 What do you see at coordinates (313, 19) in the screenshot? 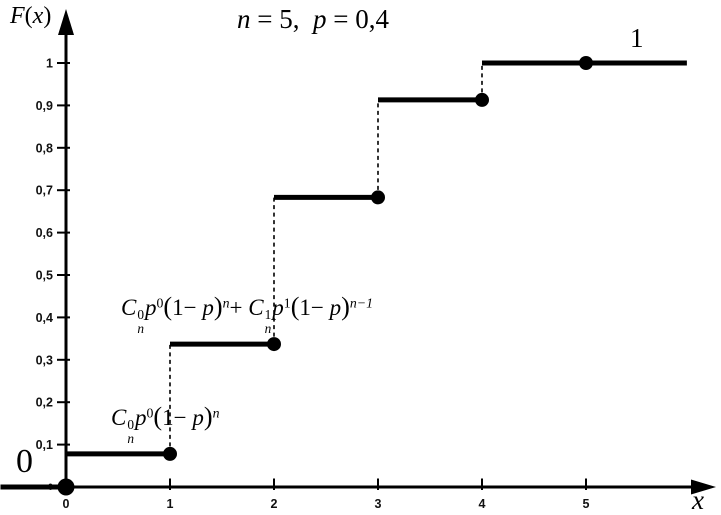
I see `chart-title: n = 5, p = 0,4` at bounding box center [313, 19].